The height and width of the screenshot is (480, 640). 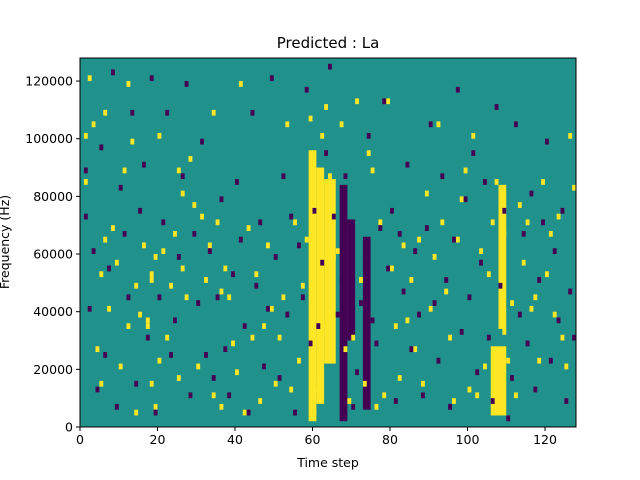 I want to click on y-tick-label: 60000, so click(x=53, y=254).